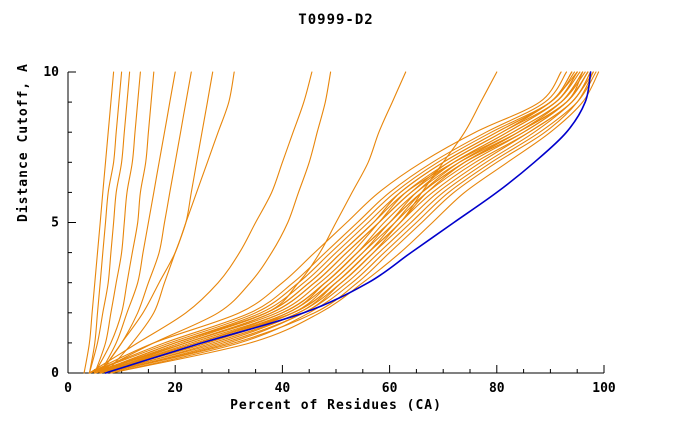  I want to click on x-tick-label: 0, so click(68, 388).